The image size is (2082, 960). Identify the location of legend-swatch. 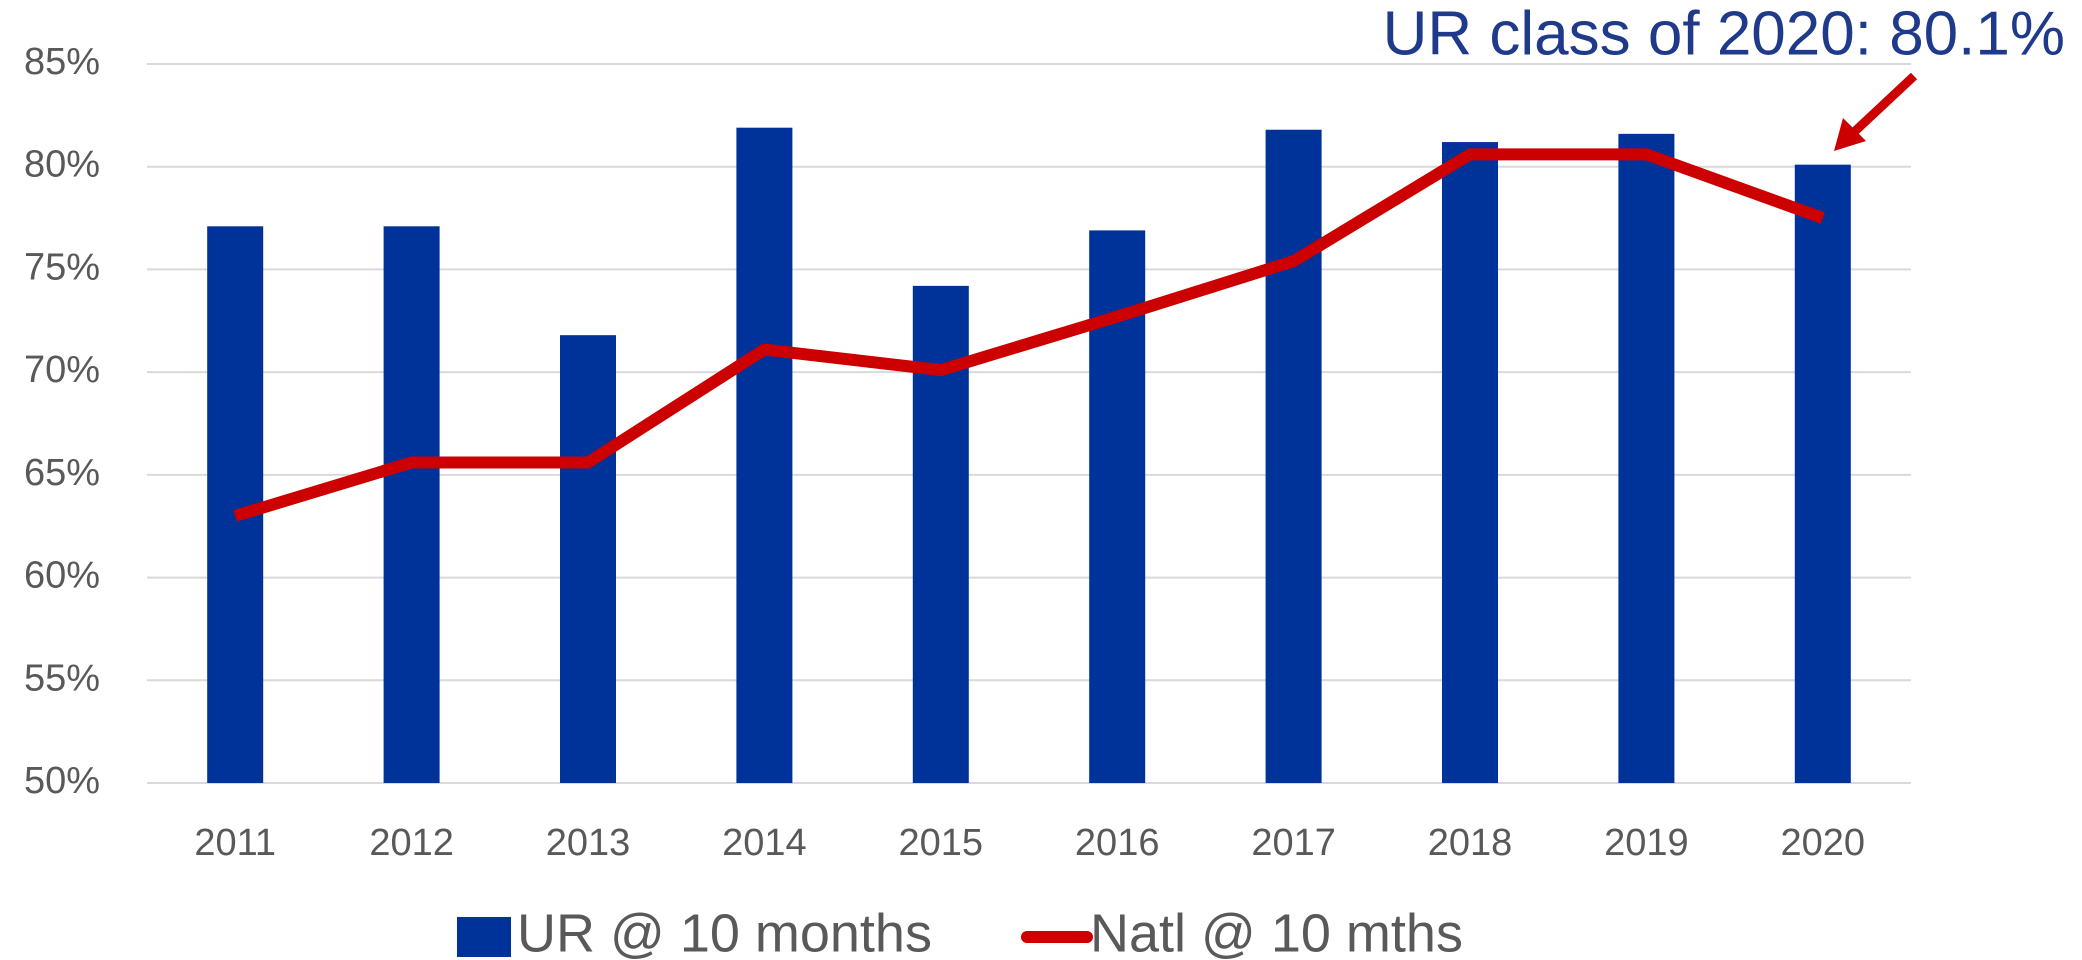
(484, 937).